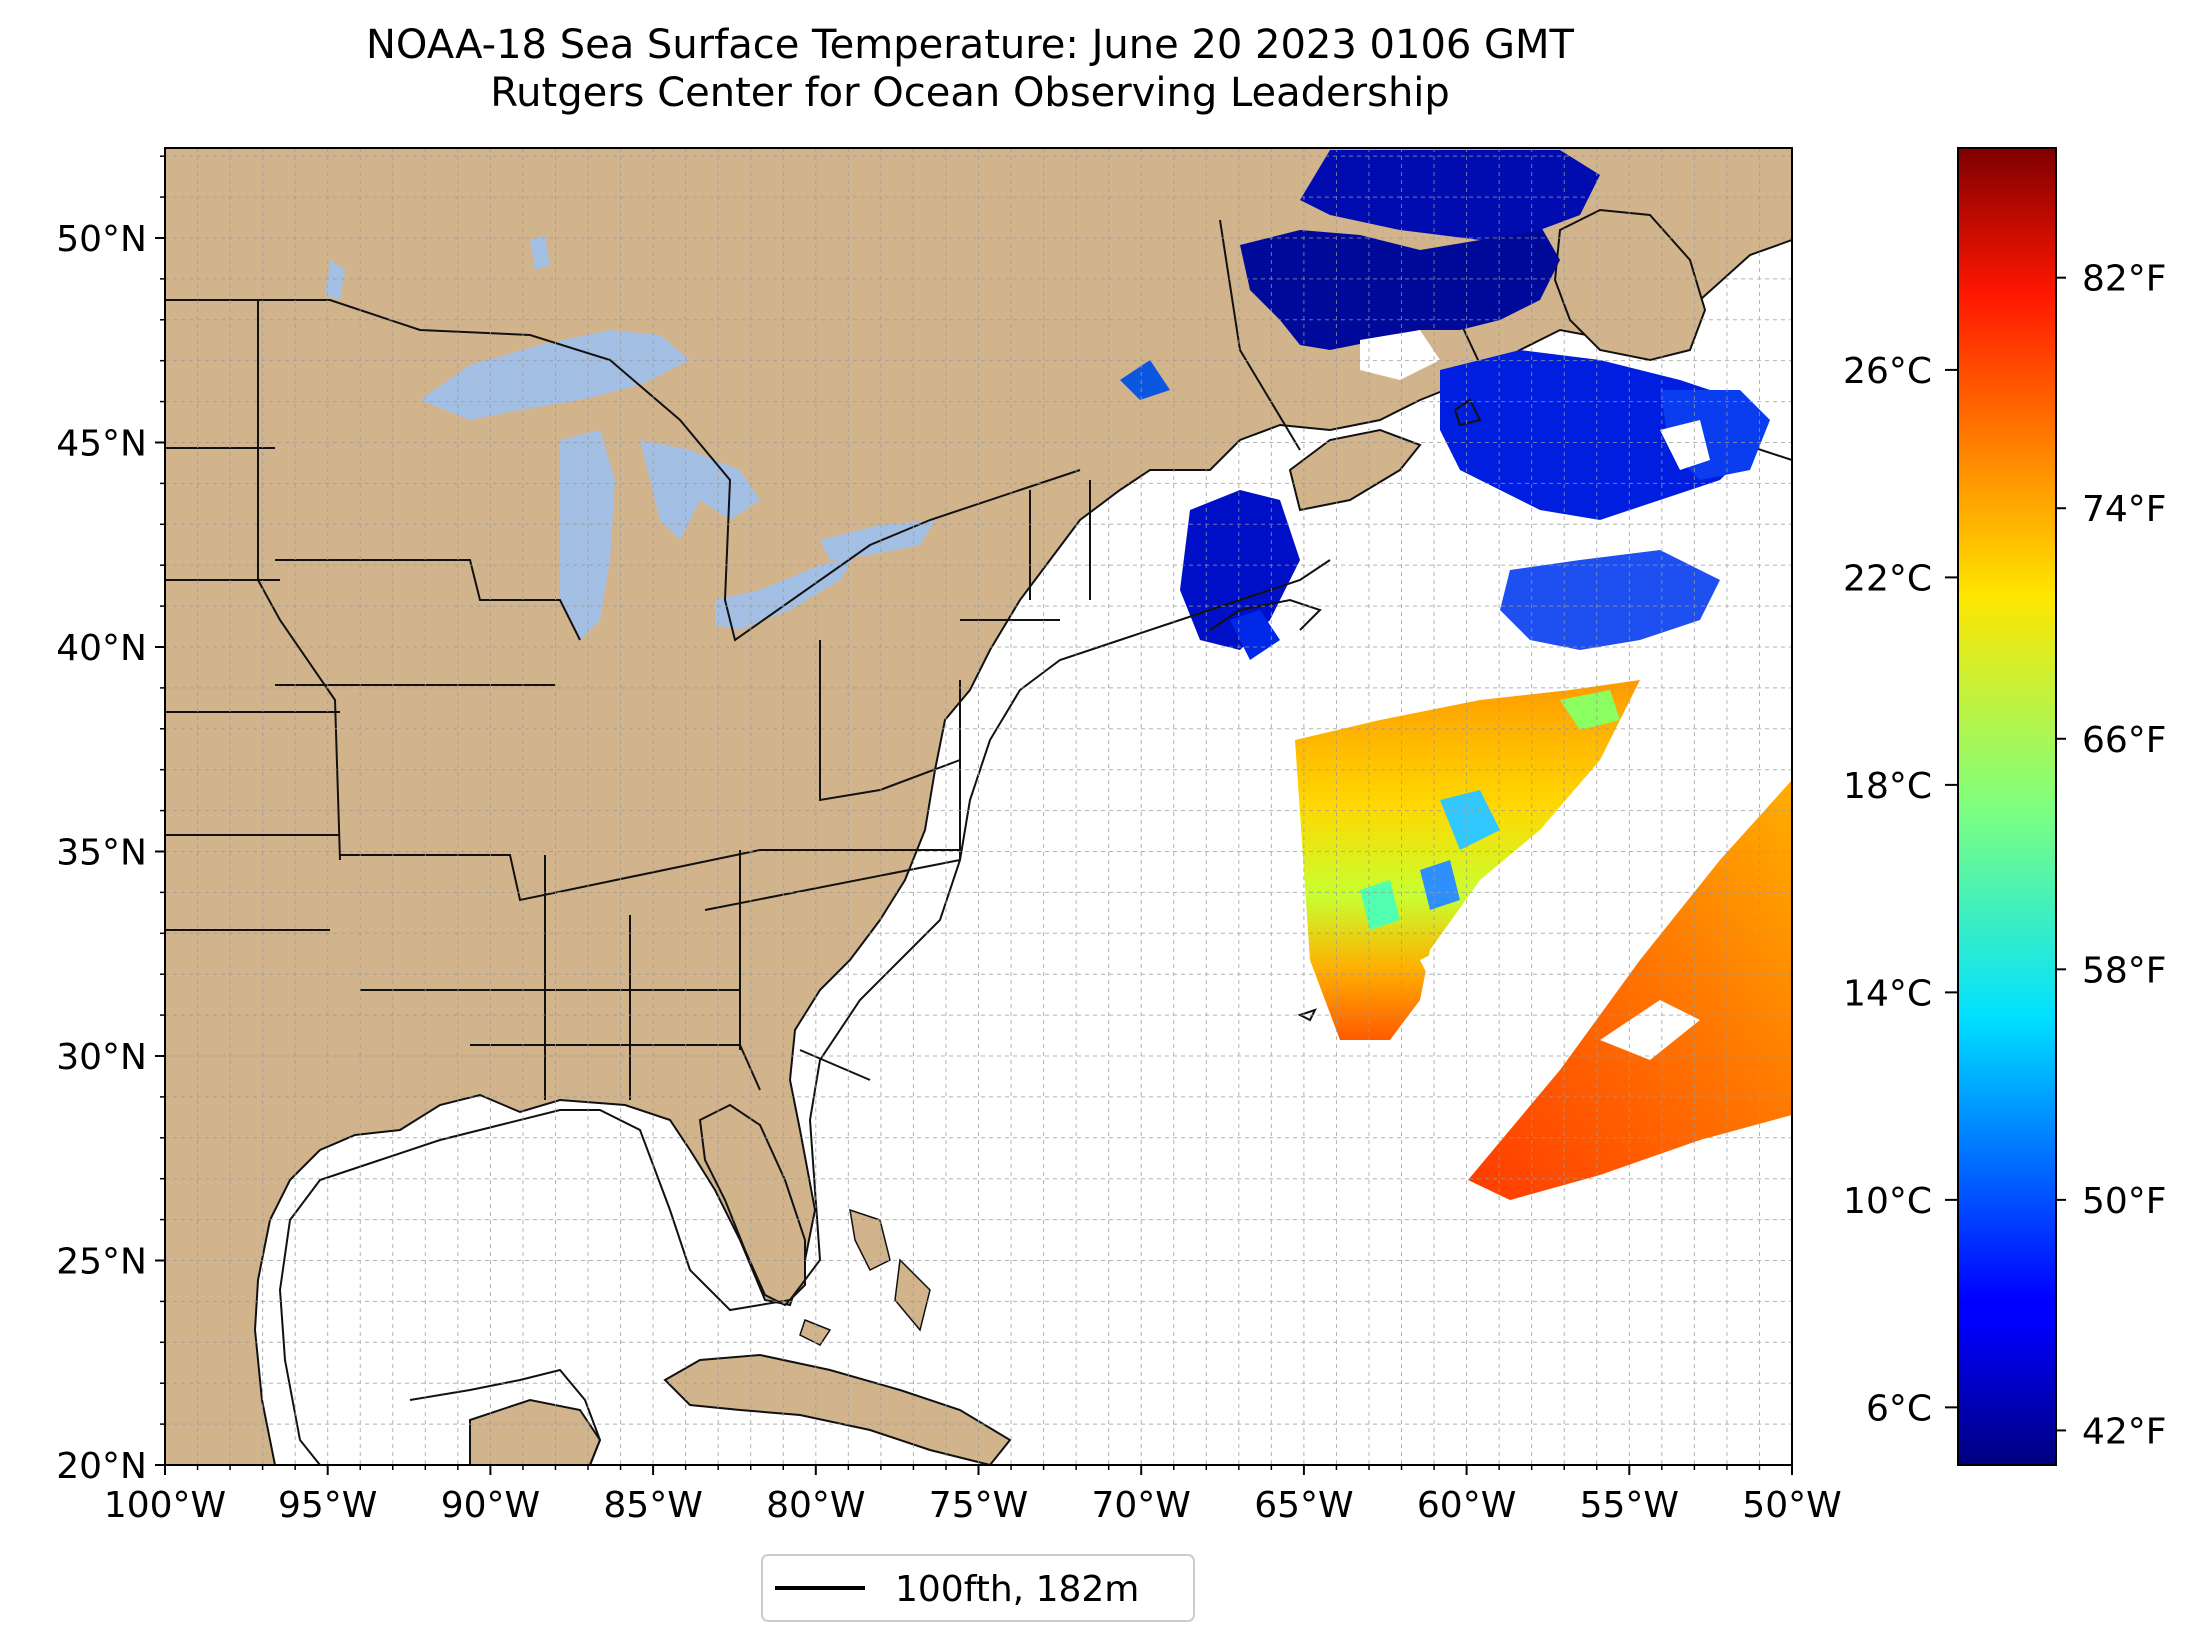 The height and width of the screenshot is (1647, 2201). Describe the element at coordinates (630, 437) in the screenshot. I see `great-lakes` at that location.